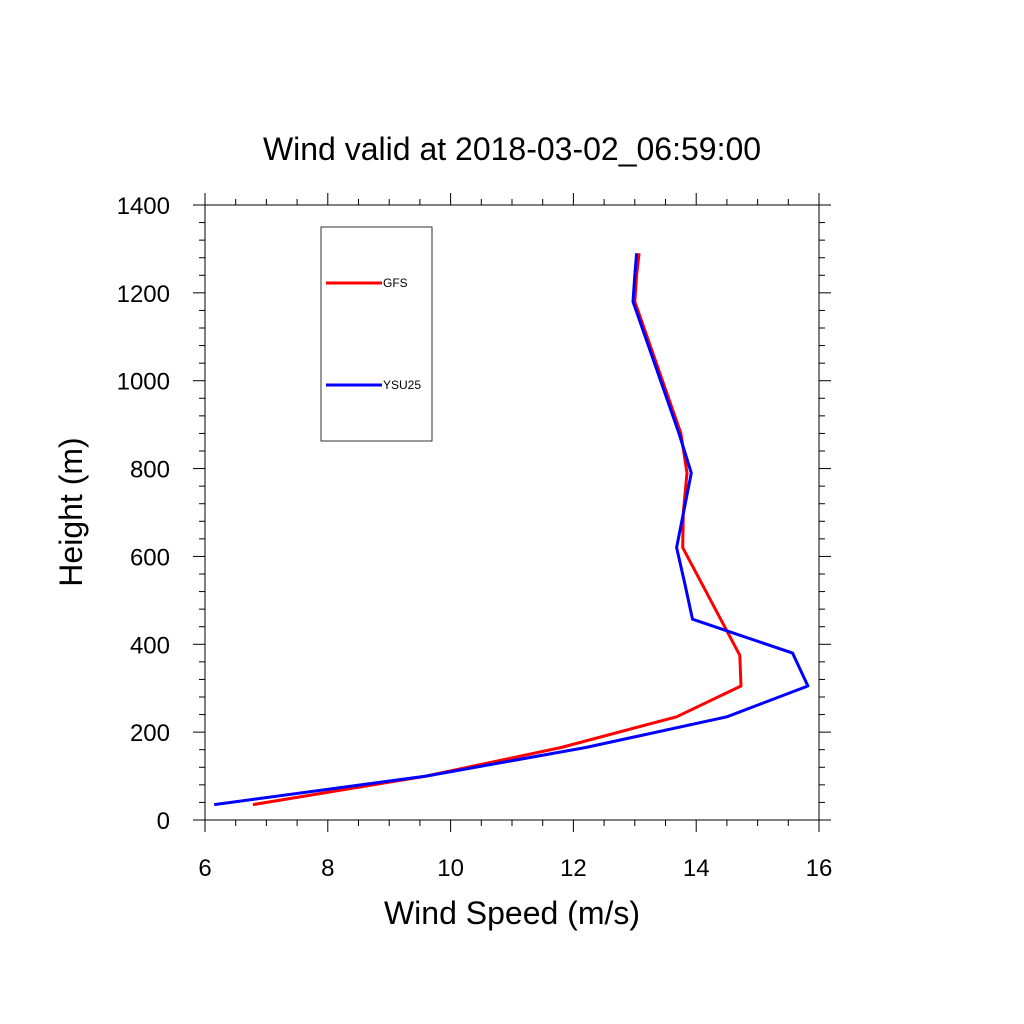 The width and height of the screenshot is (1024, 1024). Describe the element at coordinates (450, 868) in the screenshot. I see `x-tick-label: 10` at that location.